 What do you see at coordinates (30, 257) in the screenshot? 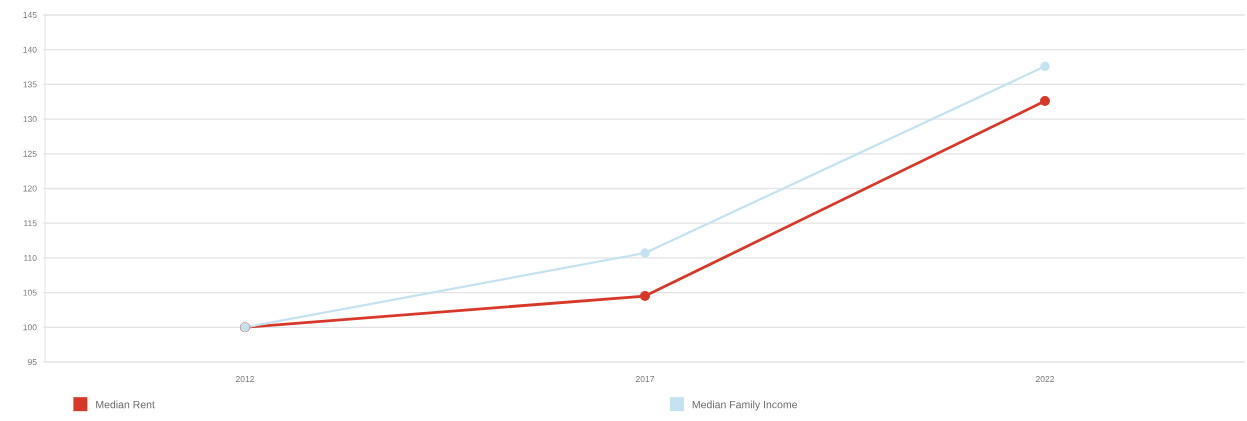
I see `y-tick-label: 110` at bounding box center [30, 257].